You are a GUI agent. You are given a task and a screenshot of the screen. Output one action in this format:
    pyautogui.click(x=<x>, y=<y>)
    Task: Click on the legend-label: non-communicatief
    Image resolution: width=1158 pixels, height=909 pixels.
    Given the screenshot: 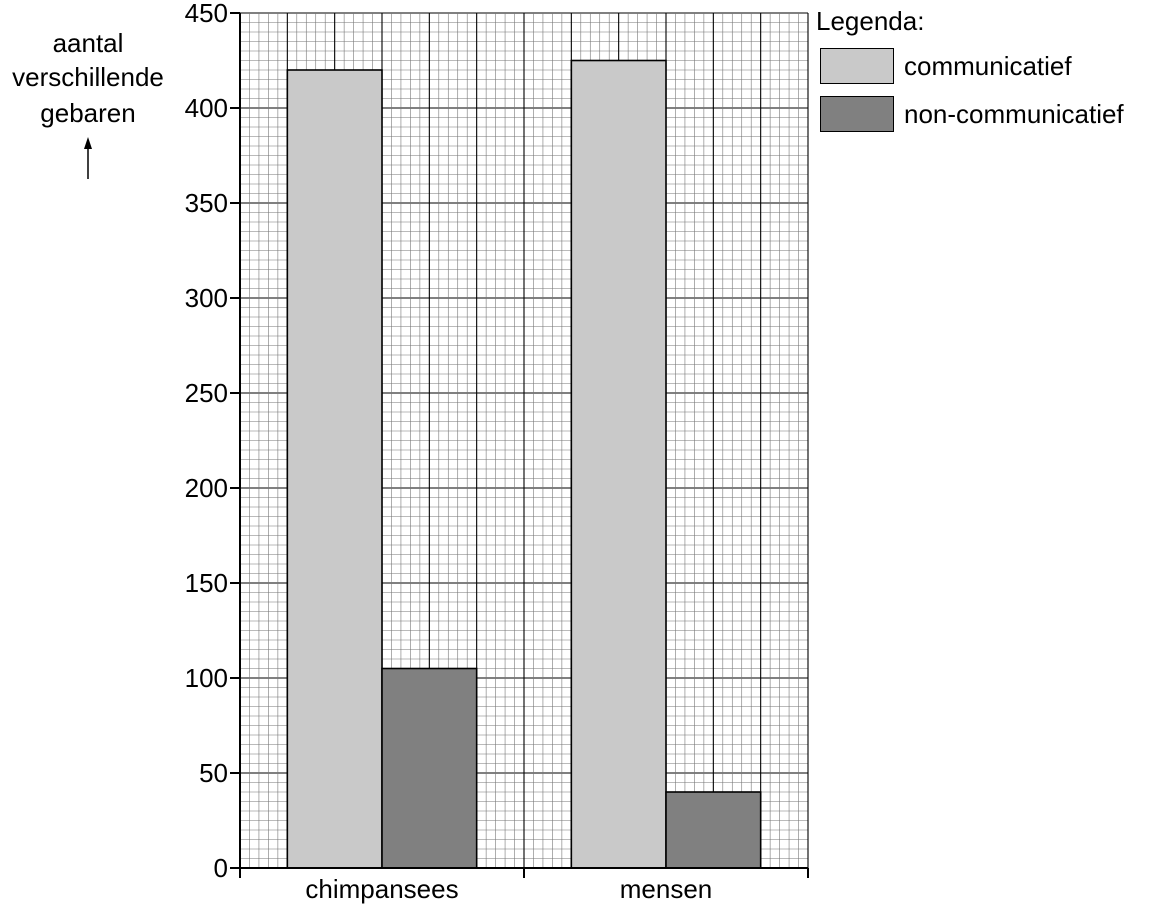 What is the action you would take?
    pyautogui.click(x=1014, y=113)
    